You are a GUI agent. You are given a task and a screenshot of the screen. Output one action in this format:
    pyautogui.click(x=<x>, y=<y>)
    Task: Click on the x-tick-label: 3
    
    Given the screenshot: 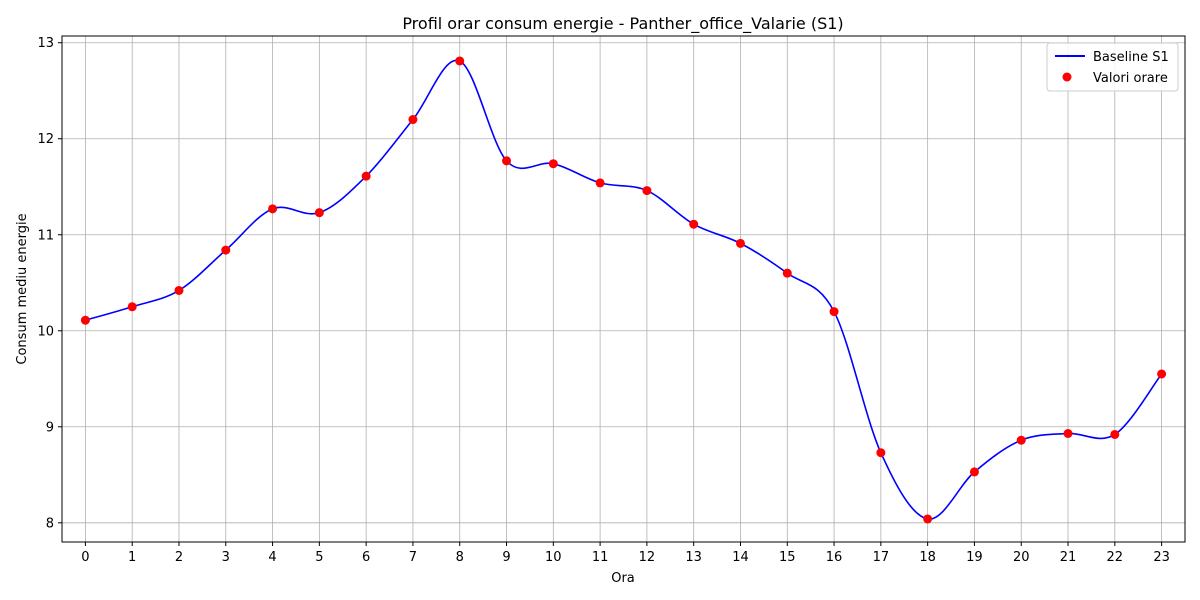 What is the action you would take?
    pyautogui.click(x=226, y=557)
    